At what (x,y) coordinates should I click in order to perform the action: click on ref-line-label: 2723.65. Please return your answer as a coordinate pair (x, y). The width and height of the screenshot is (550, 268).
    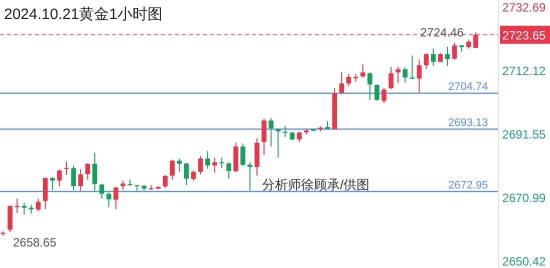
    Looking at the image, I should click on (524, 35).